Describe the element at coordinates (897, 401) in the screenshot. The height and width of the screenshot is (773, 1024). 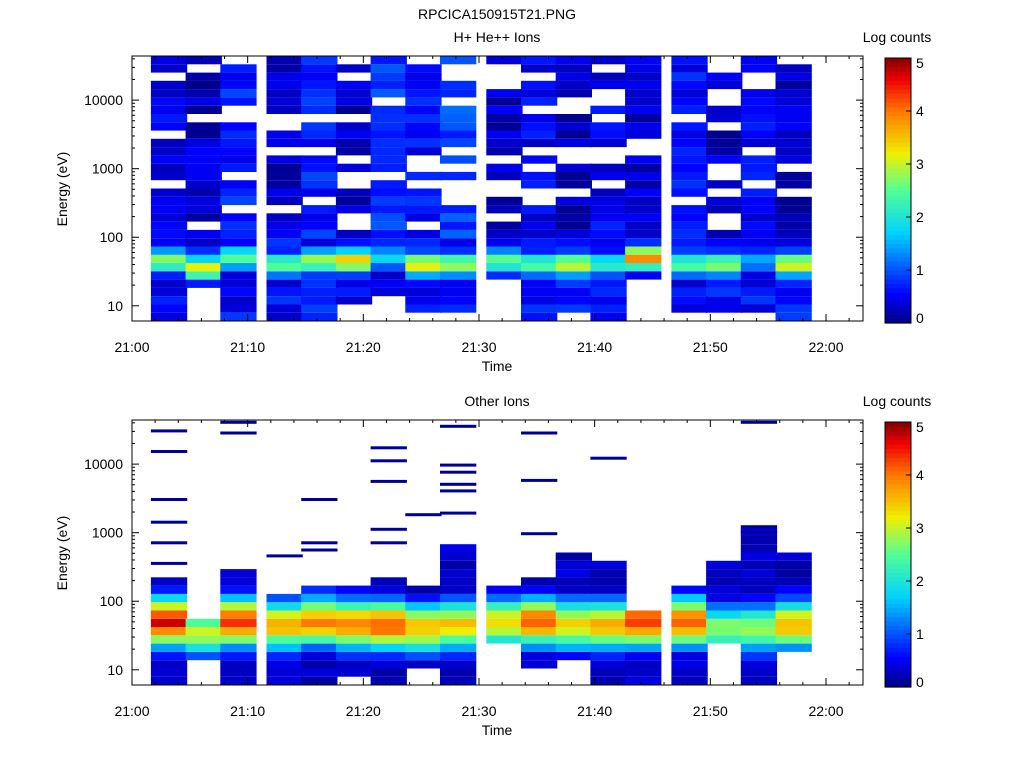
I see `colorbar-label: Log counts` at that location.